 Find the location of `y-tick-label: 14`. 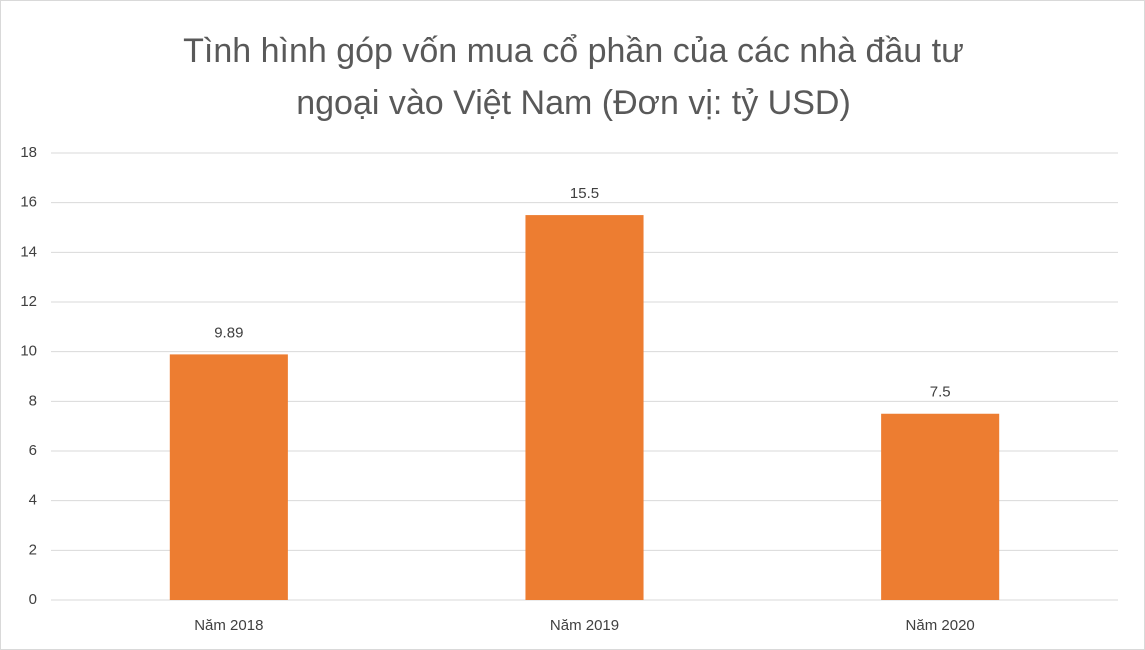

y-tick-label: 14 is located at coordinates (28, 251).